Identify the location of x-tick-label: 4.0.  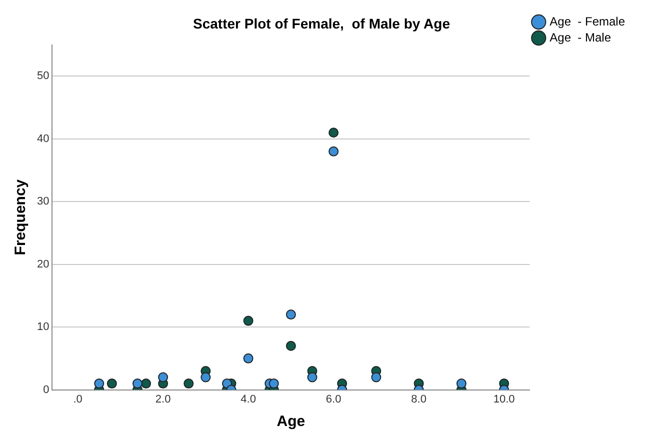
(248, 399).